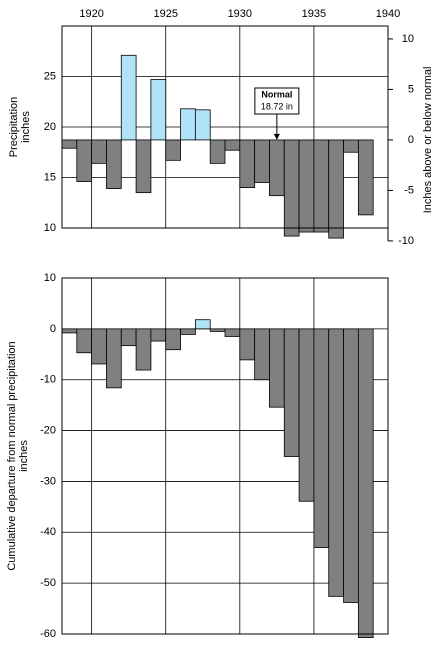 This screenshot has width=438, height=646. I want to click on x-tick-label: 1935, so click(314, 14).